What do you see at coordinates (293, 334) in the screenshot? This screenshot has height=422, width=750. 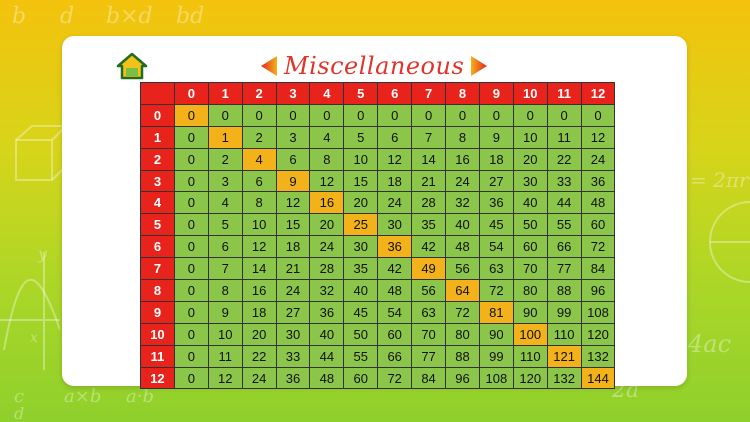 I see `product-cell: 30` at bounding box center [293, 334].